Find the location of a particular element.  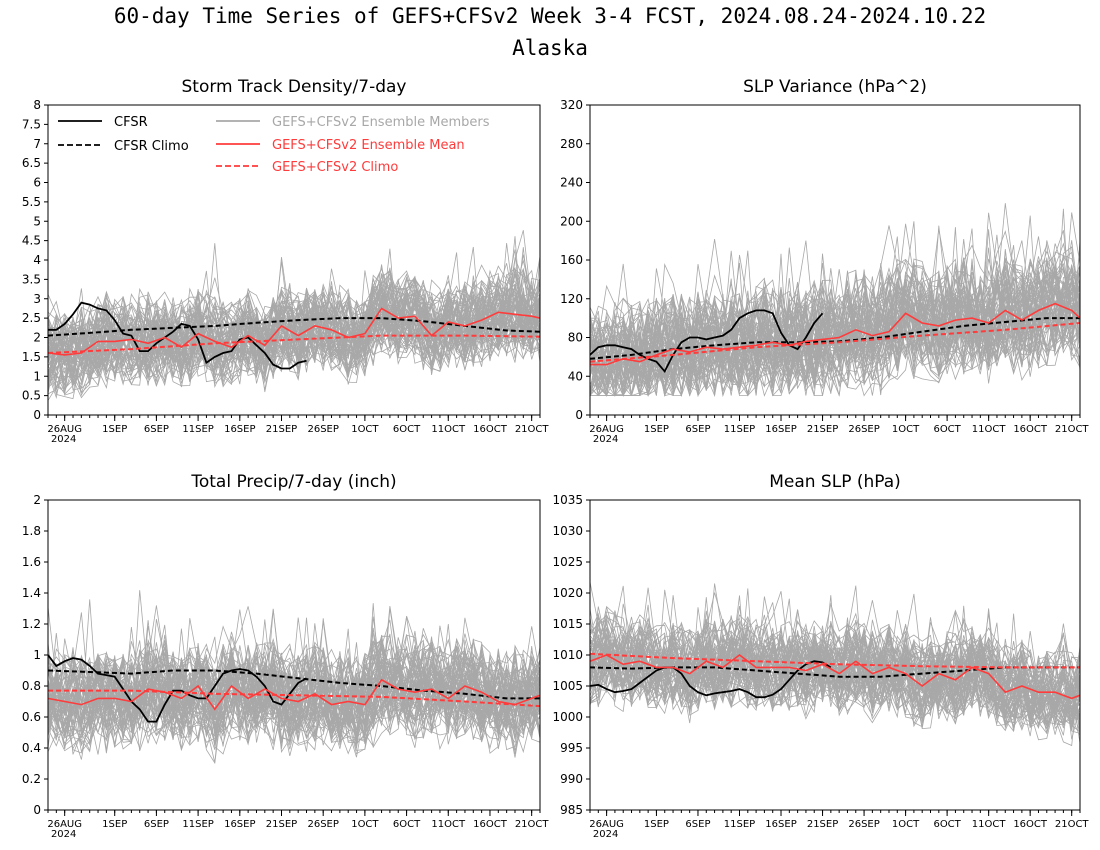

y-tick-label: 1015 is located at coordinates (567, 624).